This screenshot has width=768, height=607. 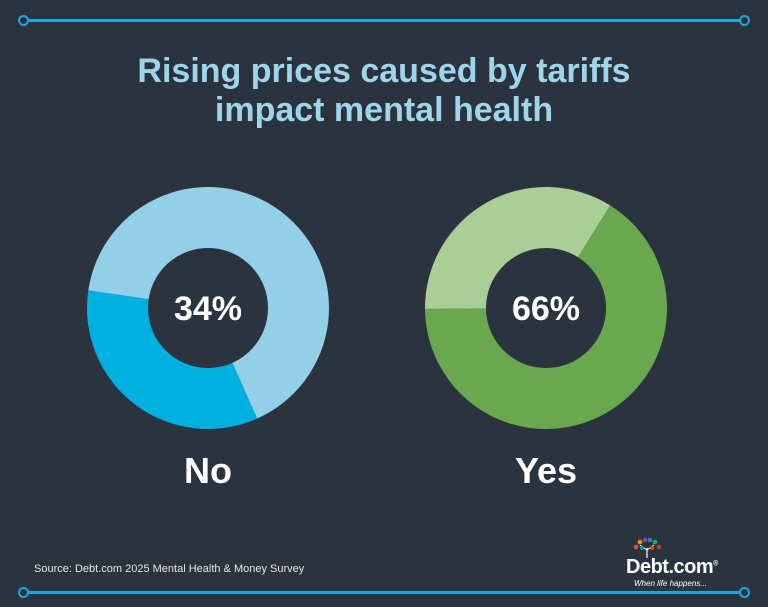 I want to click on title-line-1: Rising prices caused by tariffs, so click(x=384, y=71).